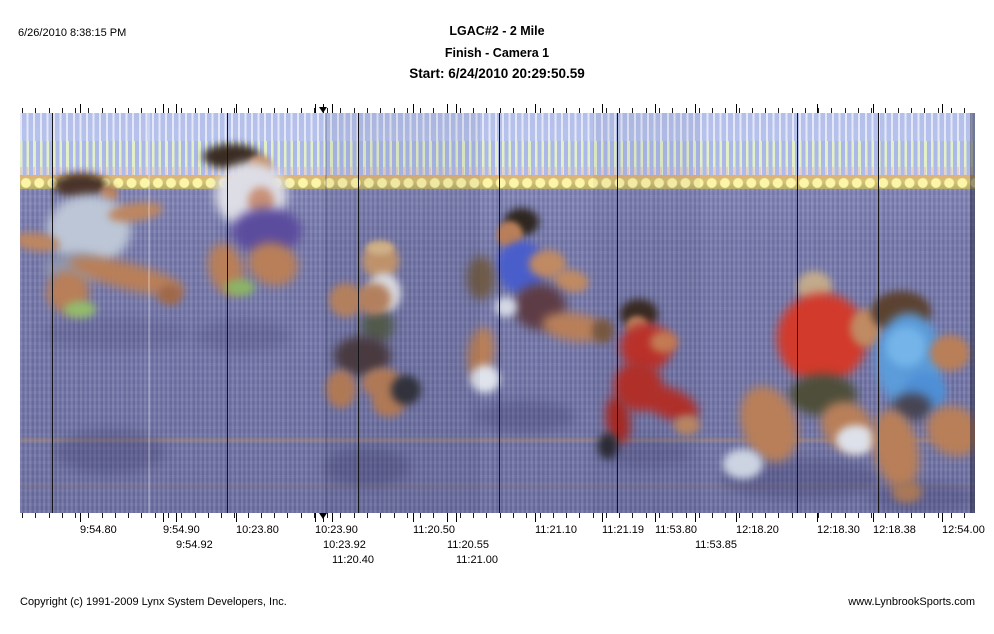 This screenshot has height=634, width=994. What do you see at coordinates (497, 73) in the screenshot?
I see `start-time-label: Start: 6/24/2010 20:29:50.59` at bounding box center [497, 73].